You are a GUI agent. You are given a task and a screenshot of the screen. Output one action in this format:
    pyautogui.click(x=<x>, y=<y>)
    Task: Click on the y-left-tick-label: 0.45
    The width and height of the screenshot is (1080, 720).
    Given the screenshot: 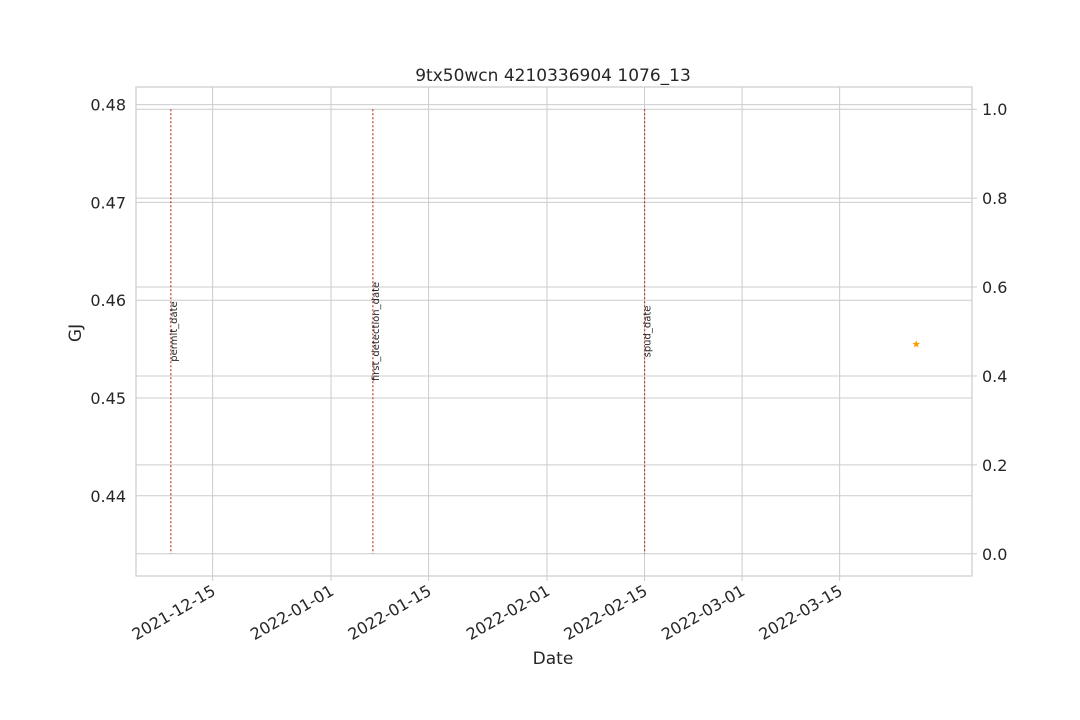 What is the action you would take?
    pyautogui.click(x=108, y=398)
    